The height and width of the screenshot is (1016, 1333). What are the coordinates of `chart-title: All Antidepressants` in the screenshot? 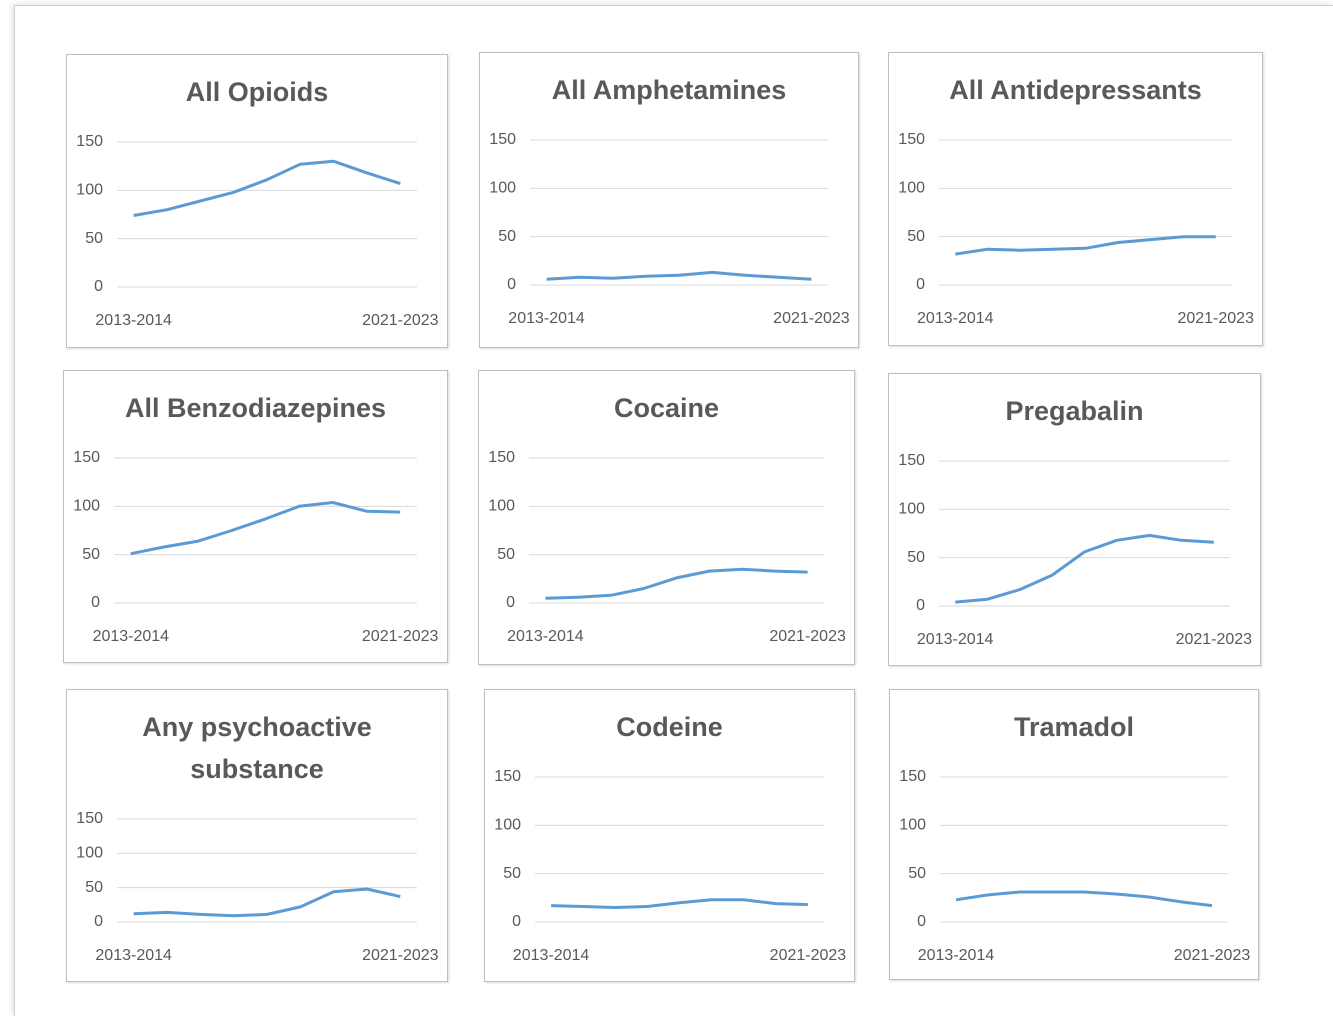 It's located at (1075, 90).